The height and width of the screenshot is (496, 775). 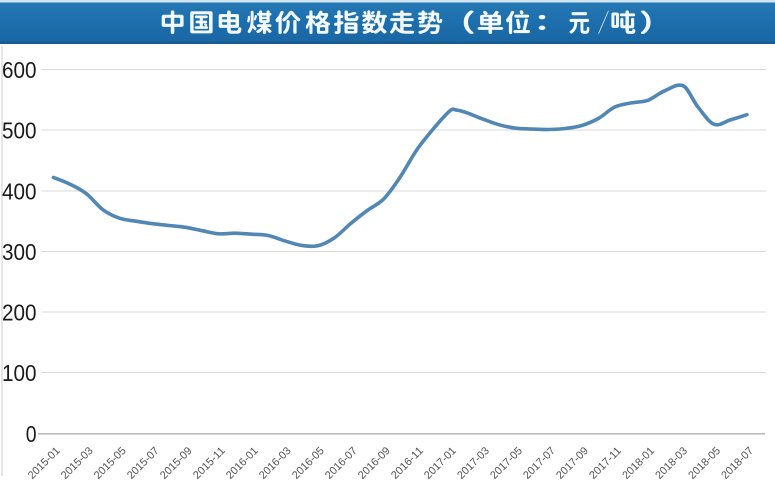 What do you see at coordinates (19, 373) in the screenshot?
I see `svg-text: 100` at bounding box center [19, 373].